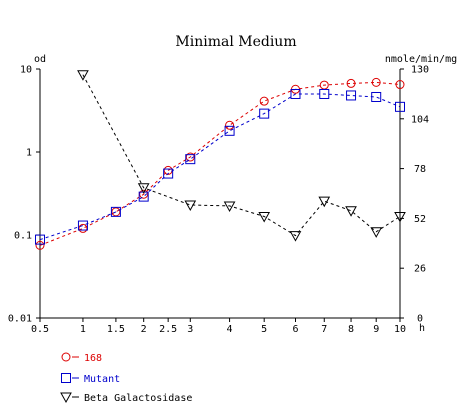  What do you see at coordinates (66, 398) in the screenshot?
I see `legend-triangle-marker` at bounding box center [66, 398].